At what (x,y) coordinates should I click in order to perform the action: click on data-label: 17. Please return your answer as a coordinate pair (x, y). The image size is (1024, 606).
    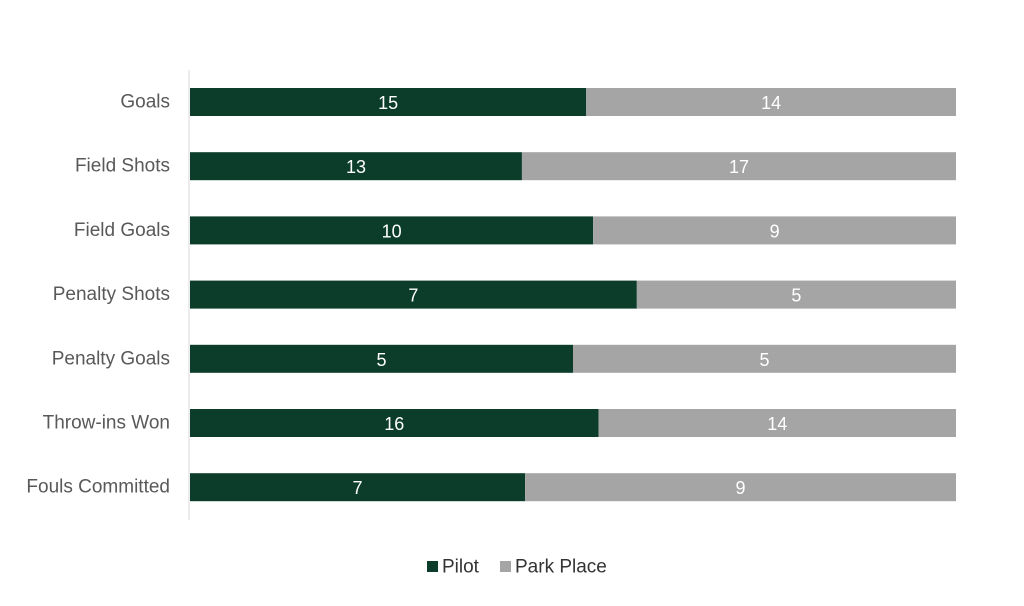
    Looking at the image, I should click on (739, 167).